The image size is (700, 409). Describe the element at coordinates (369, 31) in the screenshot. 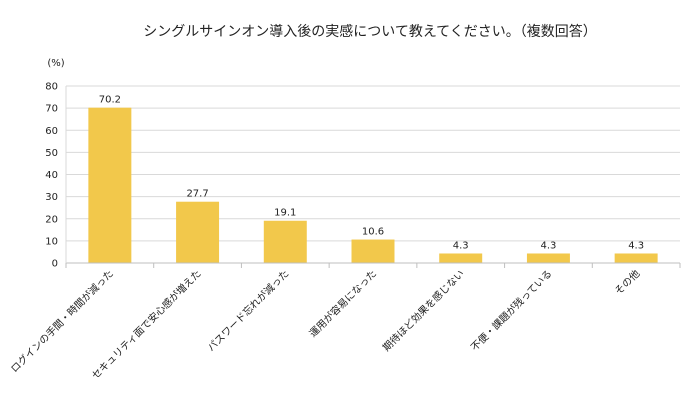

I see `chart-title: シングルサインオン導入後の実感について教えてください。（複数回答）` at that location.